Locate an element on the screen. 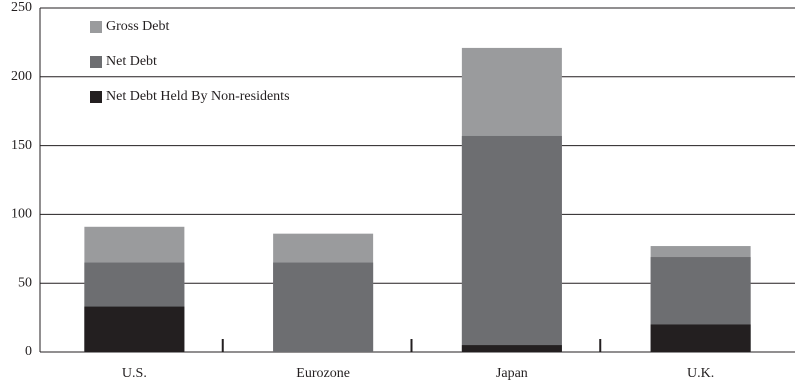 The image size is (803, 388). y-tick-label: 100 is located at coordinates (21, 214).